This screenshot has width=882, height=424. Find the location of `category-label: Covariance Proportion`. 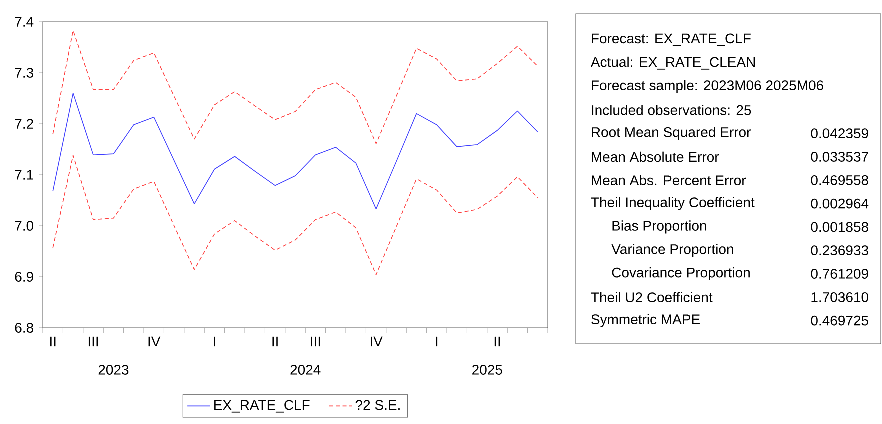

category-label: Covariance Proportion is located at coordinates (681, 274).